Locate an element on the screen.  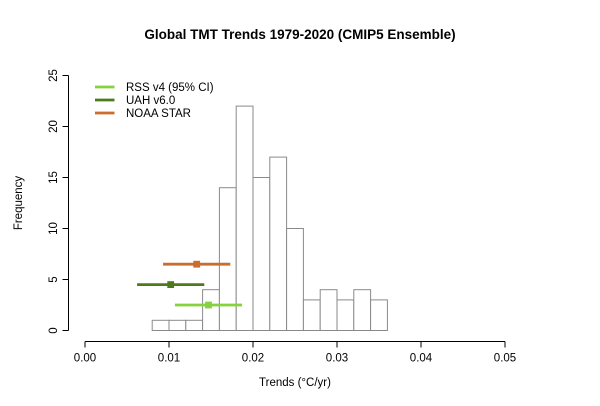
y-tick-label: 15 is located at coordinates (54, 177).